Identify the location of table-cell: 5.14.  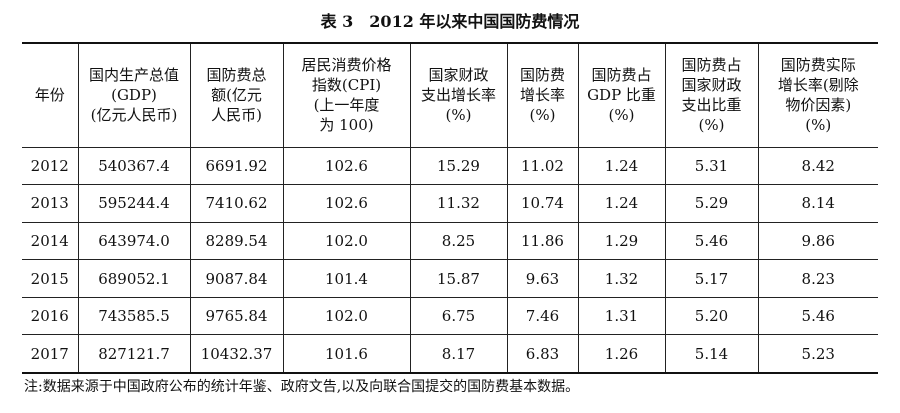
(711, 353).